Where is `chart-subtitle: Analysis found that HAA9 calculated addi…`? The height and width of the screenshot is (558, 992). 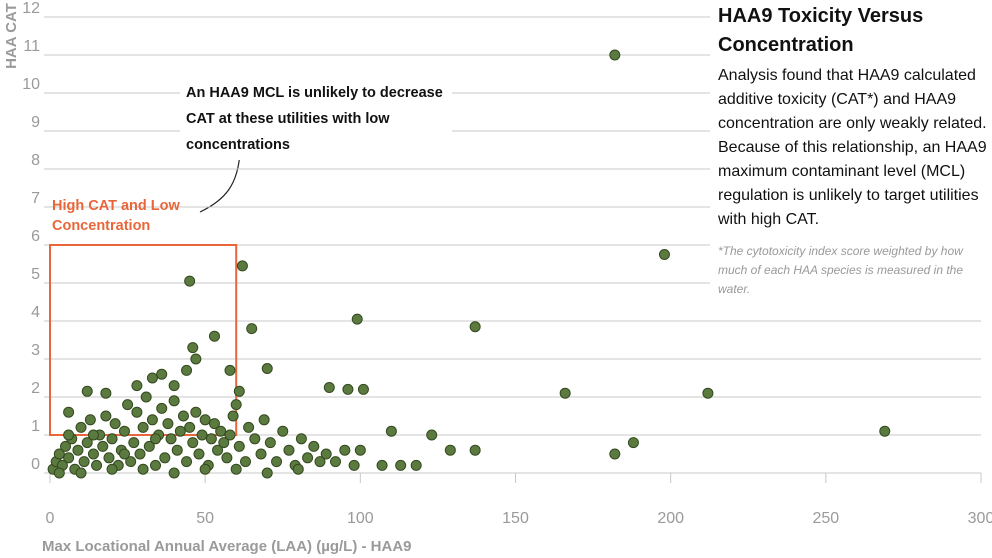 chart-subtitle: Analysis found that HAA9 calculated addi… is located at coordinates (852, 147).